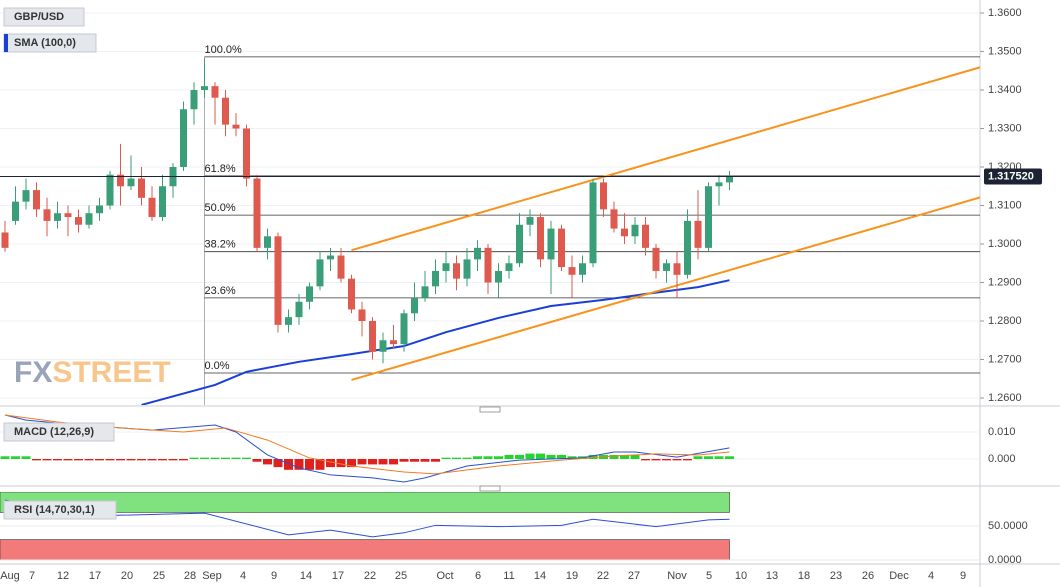 This screenshot has width=1060, height=587. What do you see at coordinates (365, 502) in the screenshot?
I see `overbought-zone` at bounding box center [365, 502].